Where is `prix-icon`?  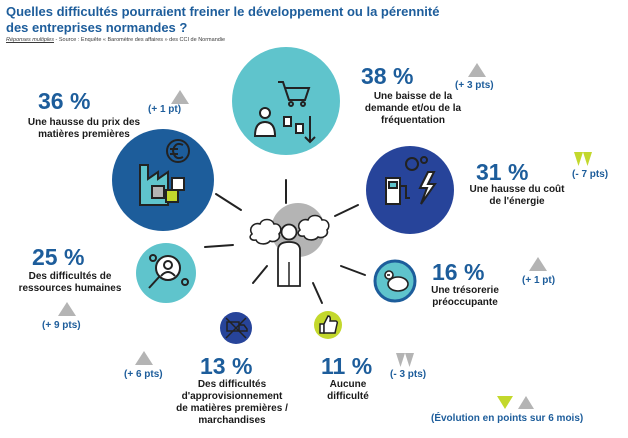 prix-icon is located at coordinates (163, 180).